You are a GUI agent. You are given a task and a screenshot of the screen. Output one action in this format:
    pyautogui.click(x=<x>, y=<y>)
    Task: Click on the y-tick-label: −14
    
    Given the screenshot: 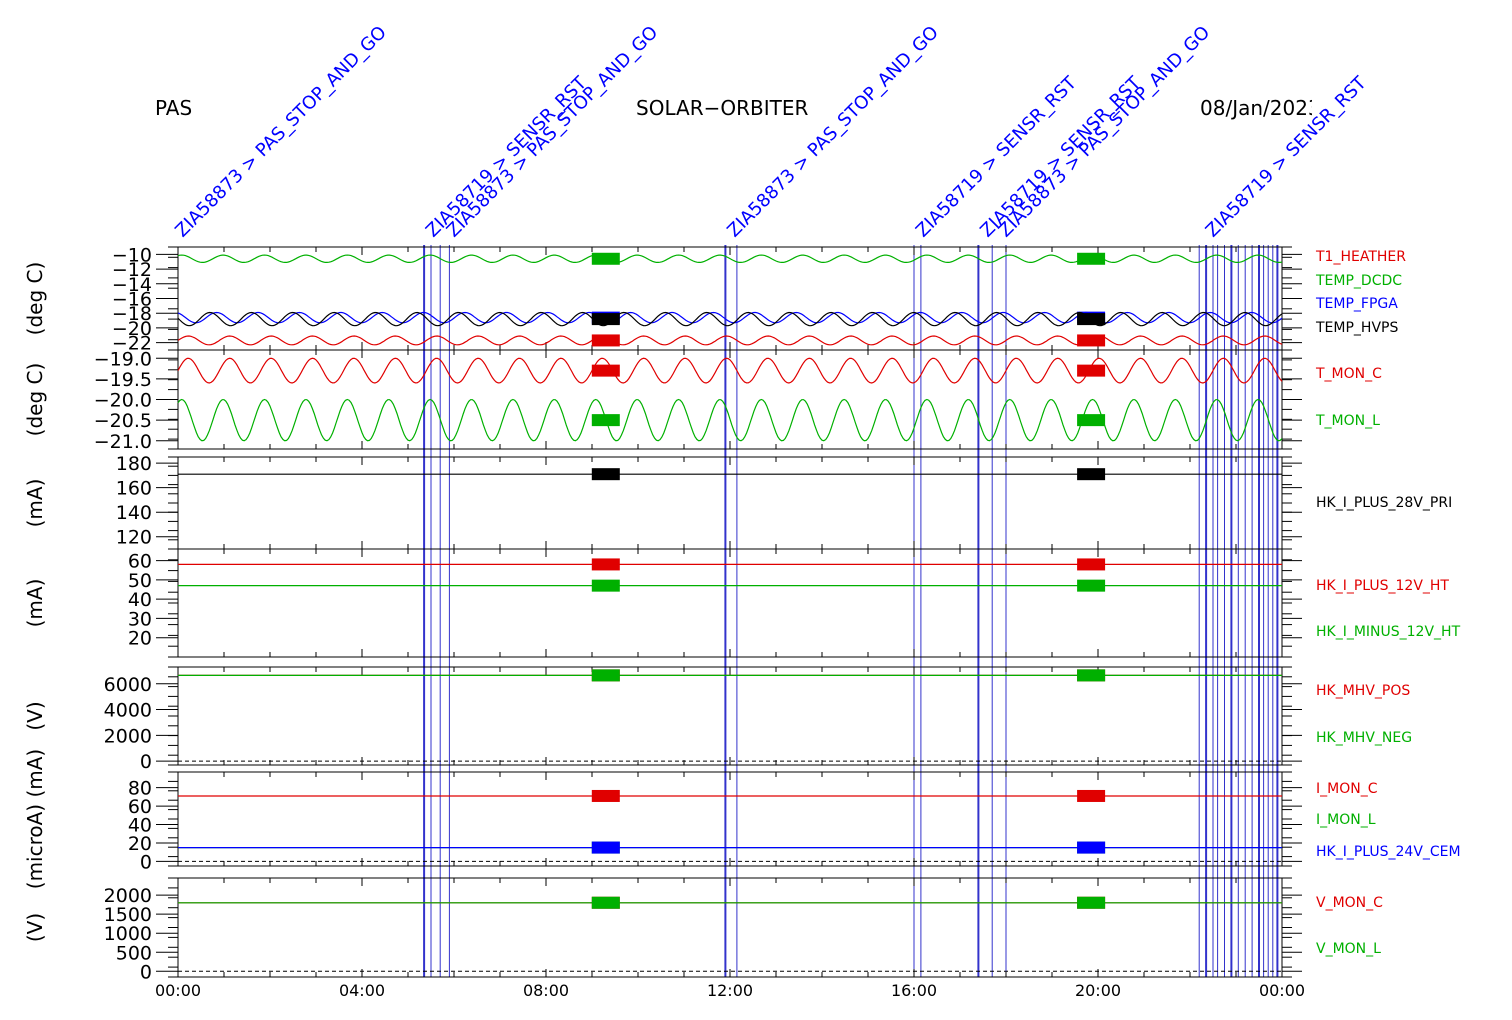 What is the action you would take?
    pyautogui.click(x=132, y=285)
    